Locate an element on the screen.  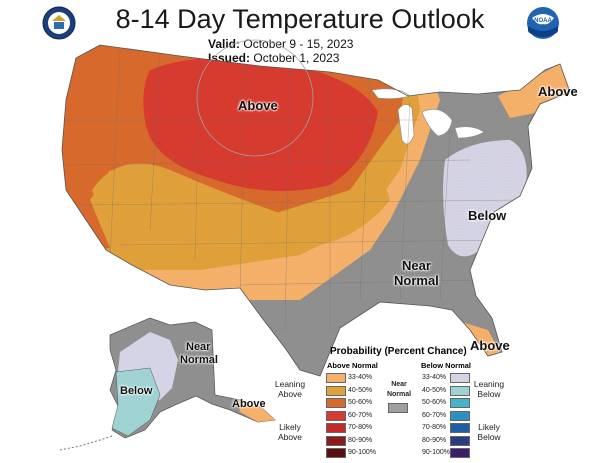
legend-likely-below: Likely Below is located at coordinates (489, 432).